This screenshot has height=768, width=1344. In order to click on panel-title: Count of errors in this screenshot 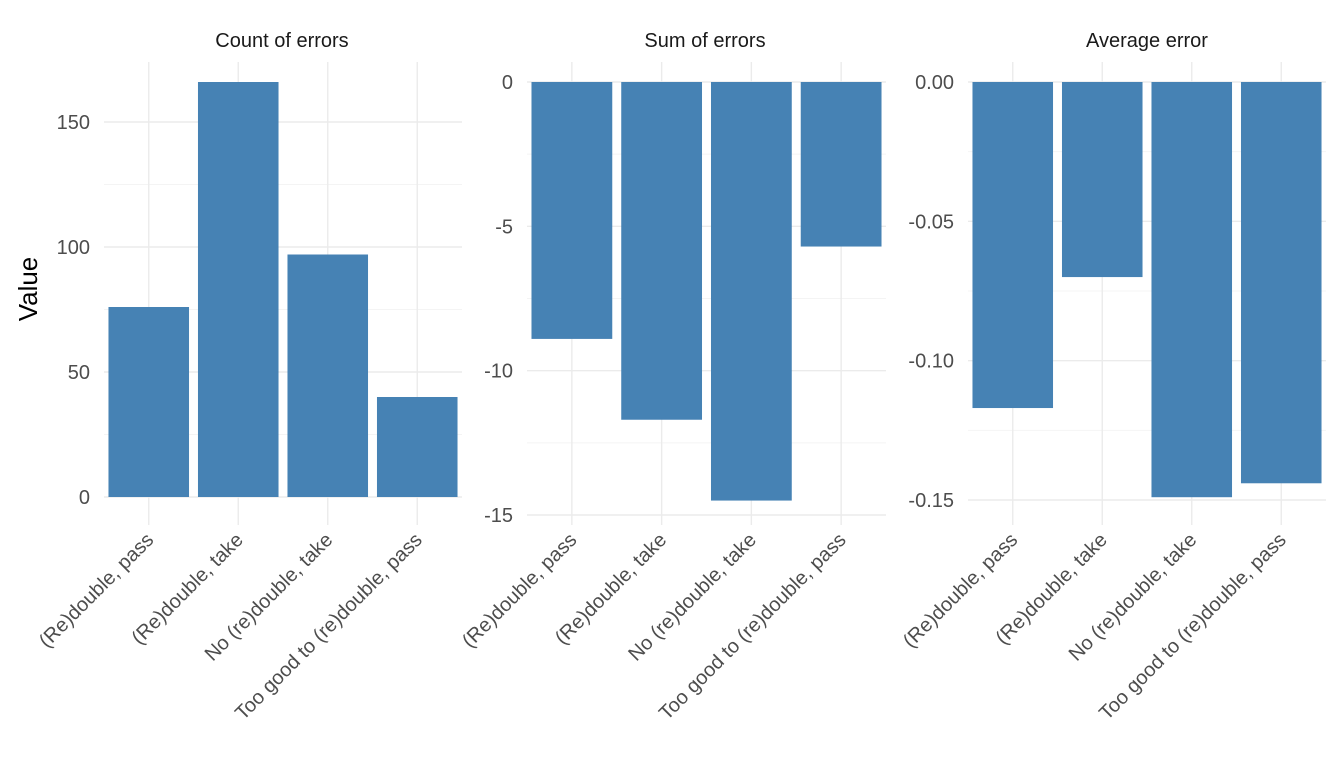, I will do `click(281, 41)`.